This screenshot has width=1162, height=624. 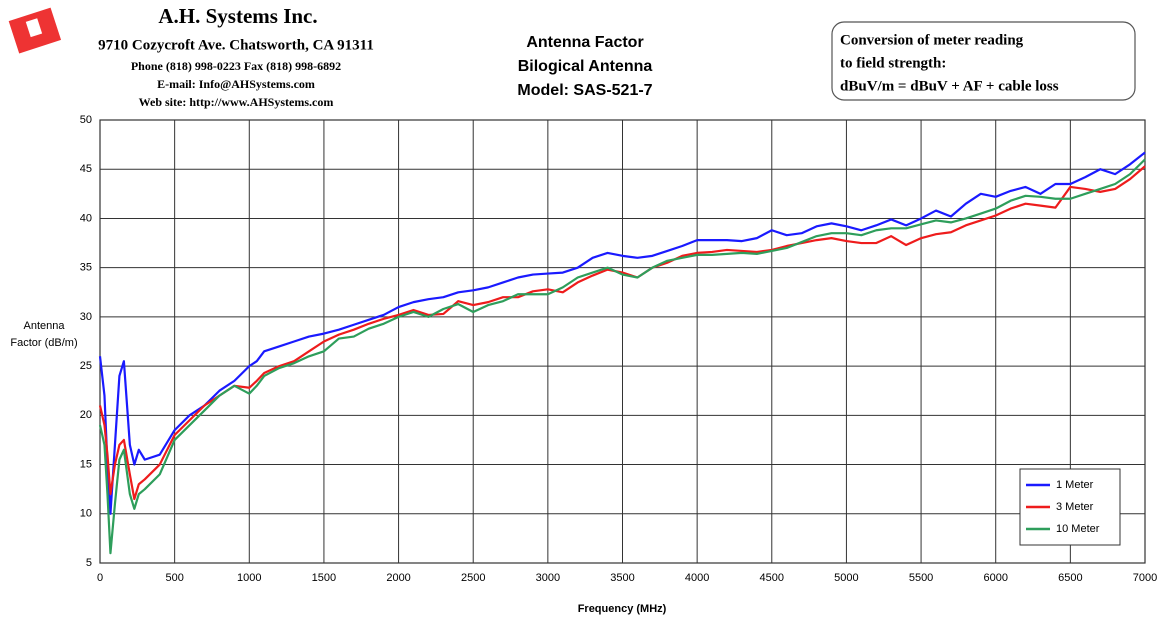 I want to click on note-box, so click(x=983, y=61).